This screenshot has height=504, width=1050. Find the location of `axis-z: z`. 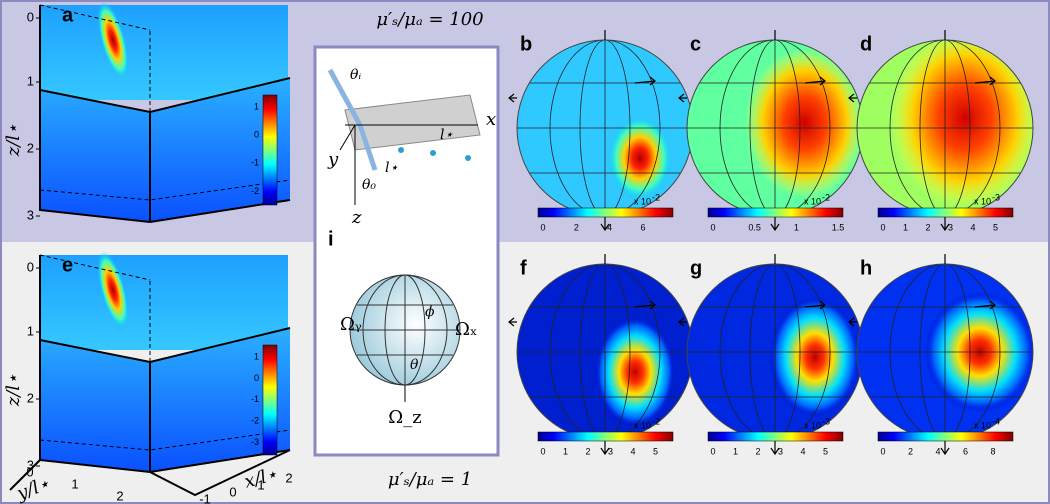

axis-z: z is located at coordinates (356, 217).